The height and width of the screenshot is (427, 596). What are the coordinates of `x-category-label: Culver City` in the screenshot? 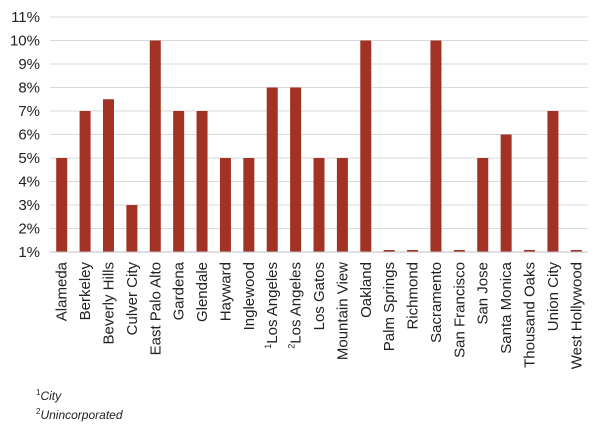 It's located at (132, 299).